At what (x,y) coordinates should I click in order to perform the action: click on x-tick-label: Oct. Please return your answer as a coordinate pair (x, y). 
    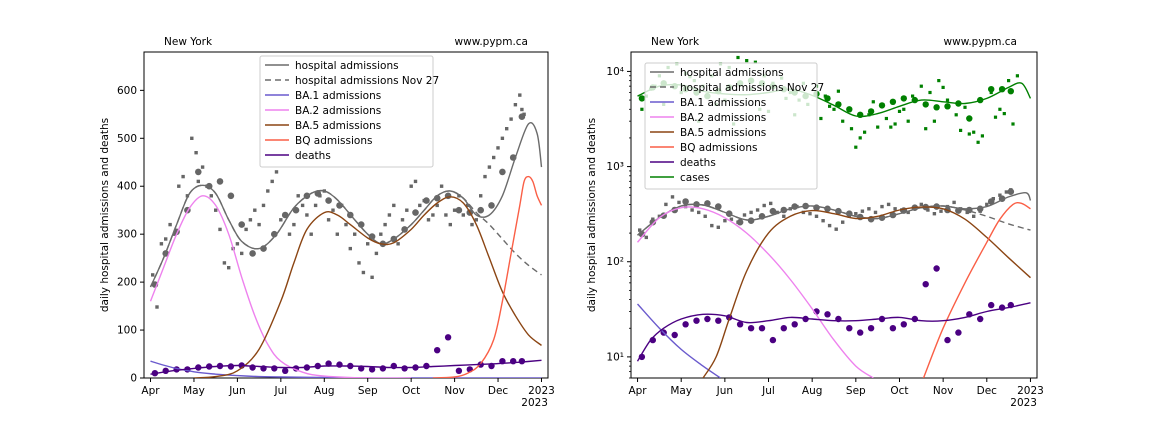
    Looking at the image, I should click on (411, 391).